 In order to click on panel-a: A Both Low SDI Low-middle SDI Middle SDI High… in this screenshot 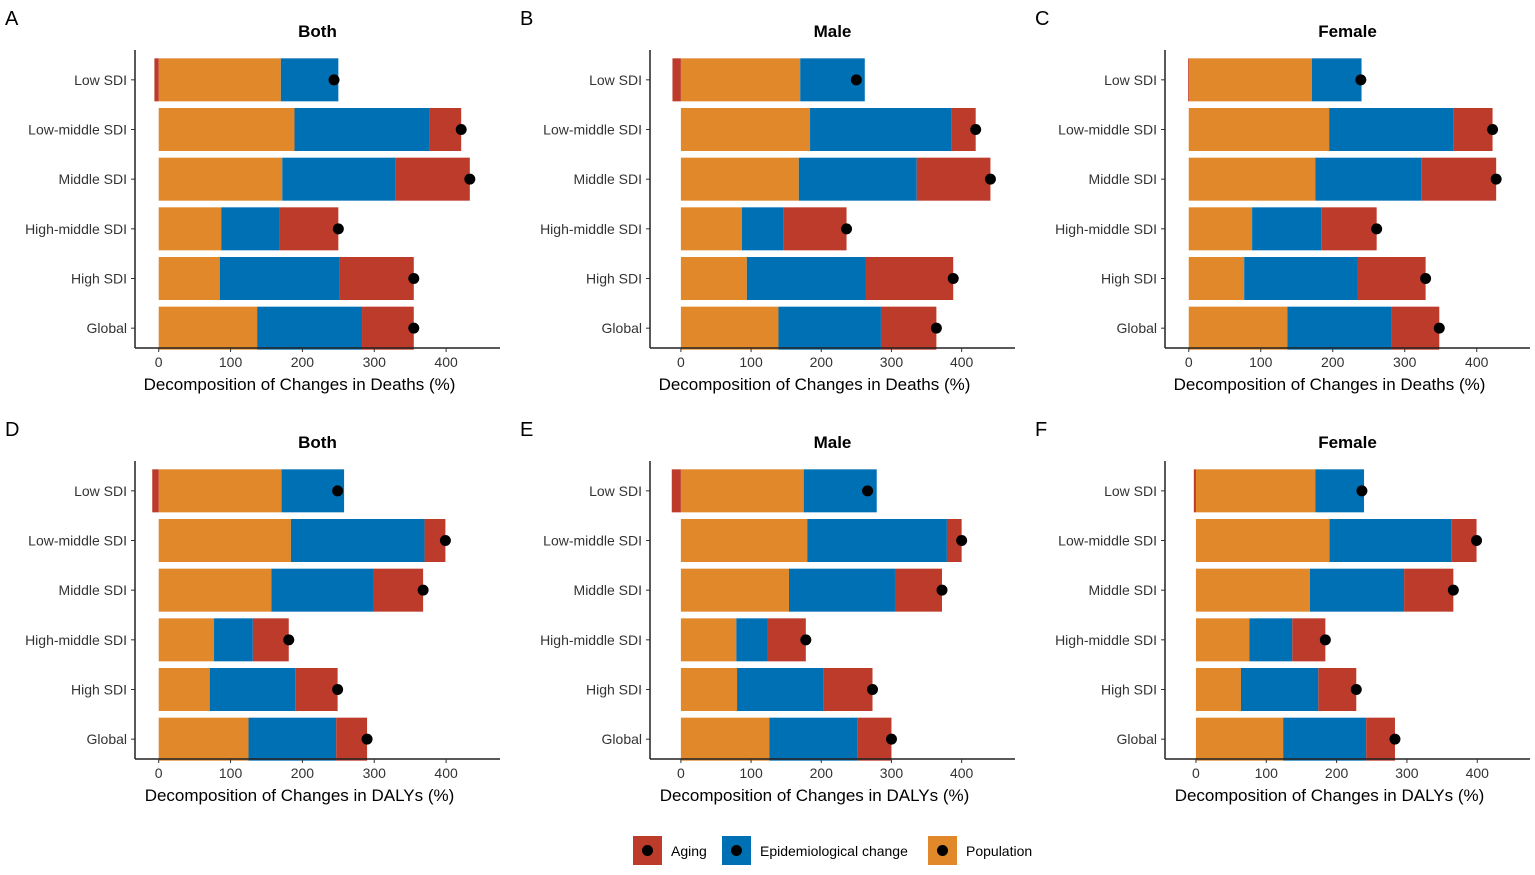, I will do `click(252, 201)`.